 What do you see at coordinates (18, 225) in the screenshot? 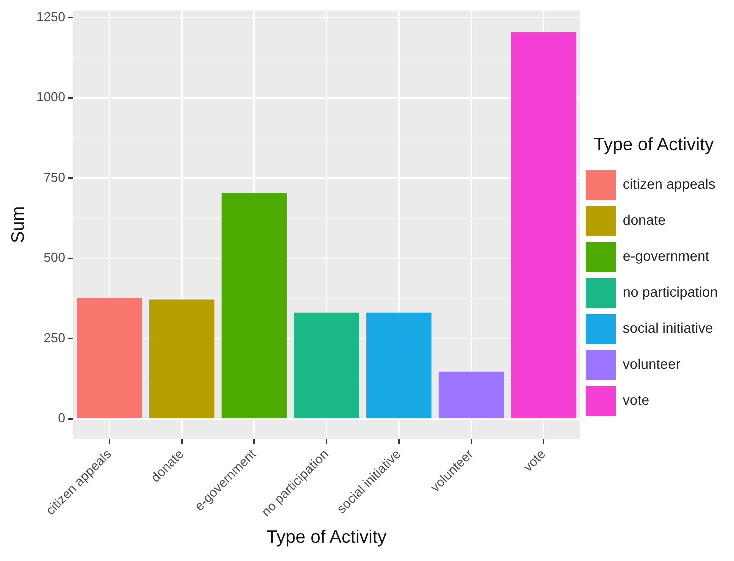
I see `y-axis-title: Sum` at bounding box center [18, 225].